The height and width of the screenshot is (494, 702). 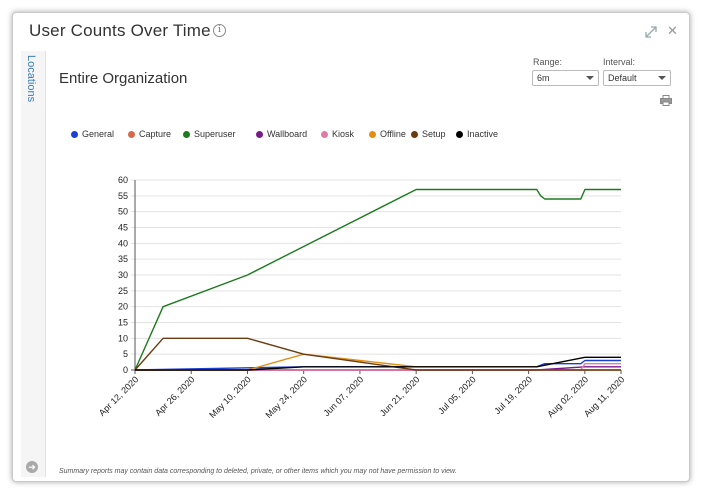 What do you see at coordinates (513, 395) in the screenshot?
I see `x-tick-label: Jul 19, 2020` at bounding box center [513, 395].